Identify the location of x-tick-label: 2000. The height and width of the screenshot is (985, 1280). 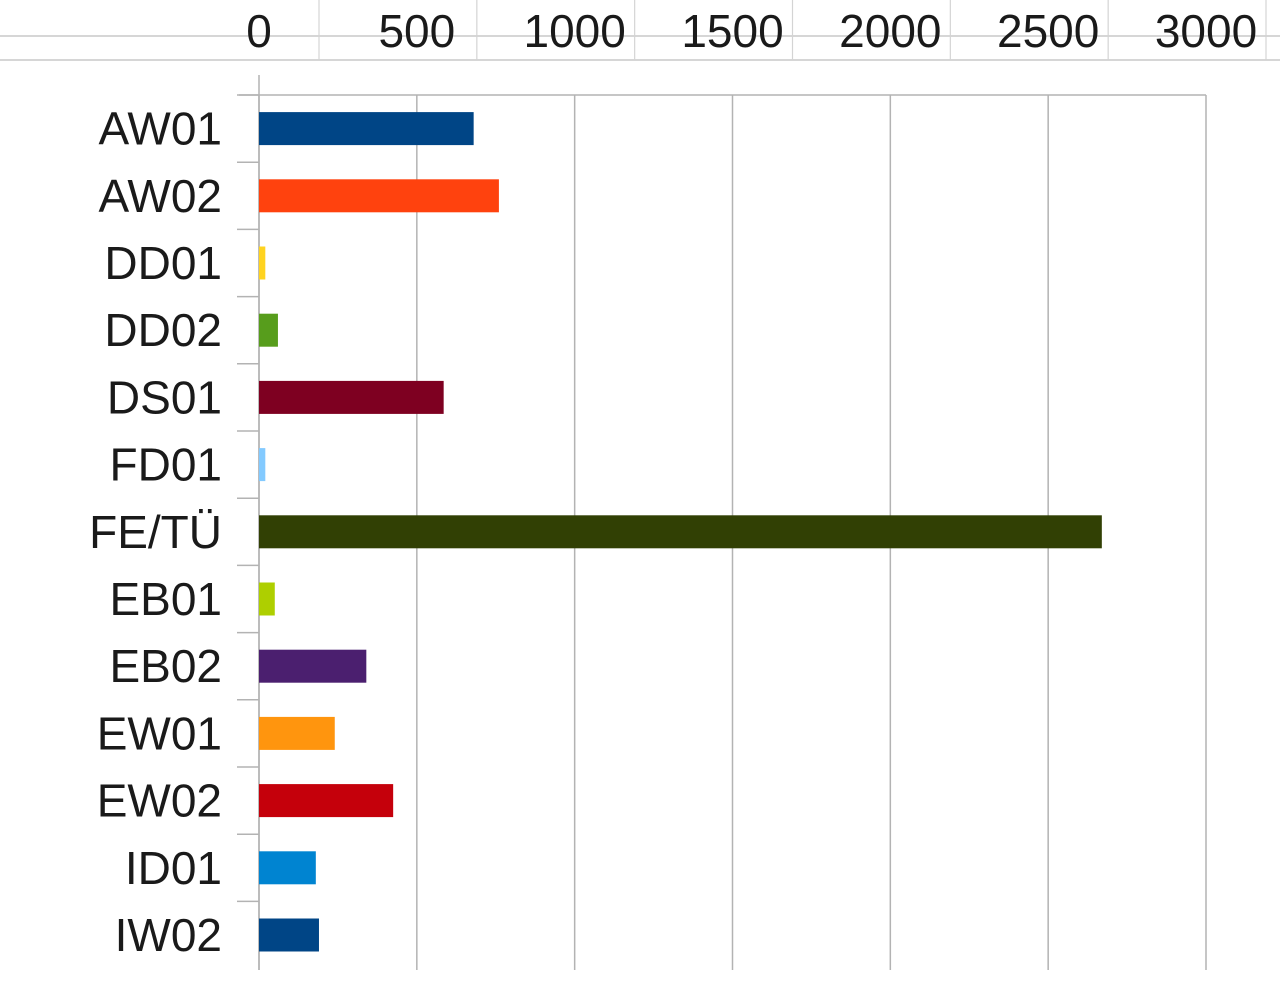
(890, 31).